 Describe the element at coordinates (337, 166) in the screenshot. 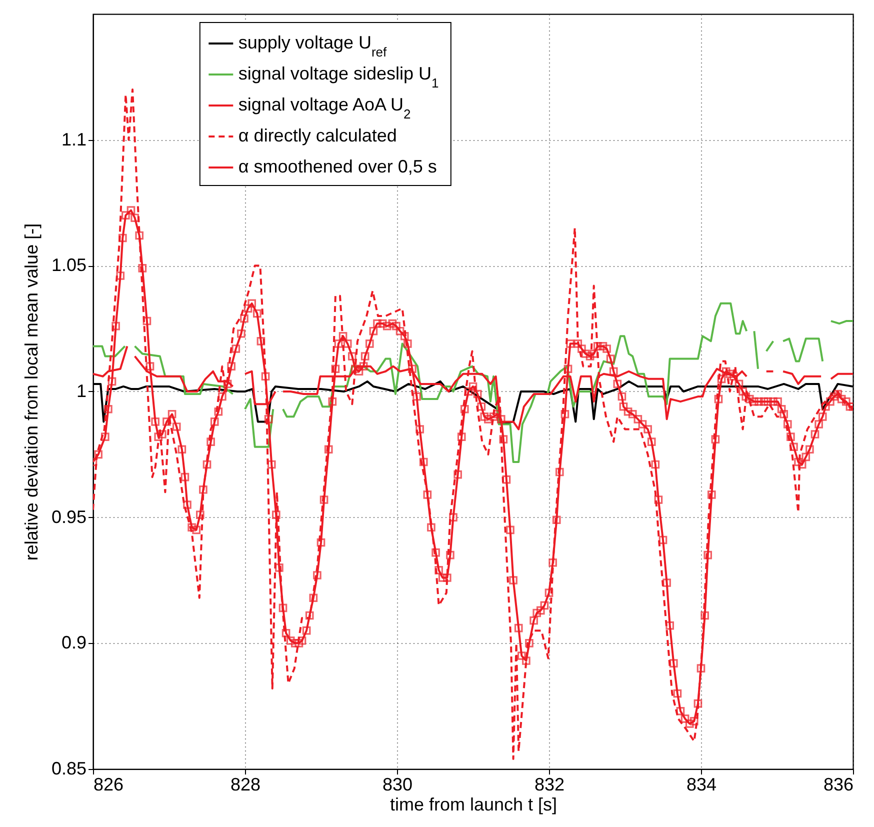

I see `legend-label: α smoothened over 0,5 s` at that location.